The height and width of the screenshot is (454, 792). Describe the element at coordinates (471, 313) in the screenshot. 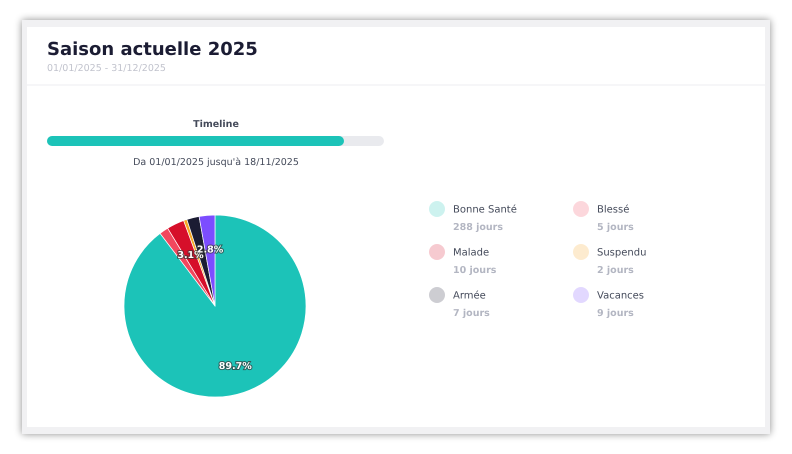

I see `text: 7 jours` at that location.